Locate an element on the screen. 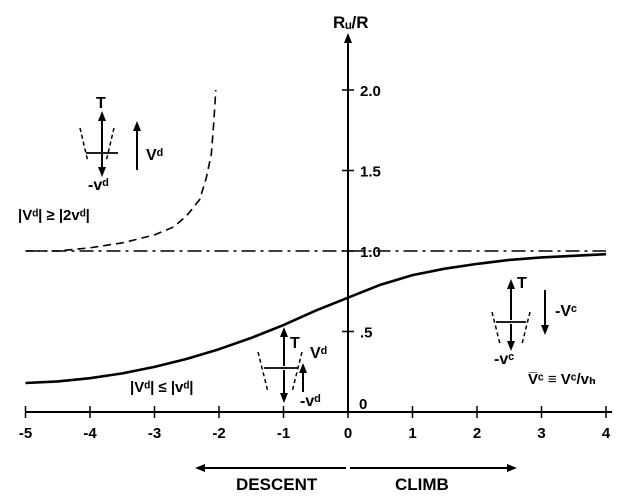  y-axis-title: Rᵤ/R is located at coordinates (351, 22).